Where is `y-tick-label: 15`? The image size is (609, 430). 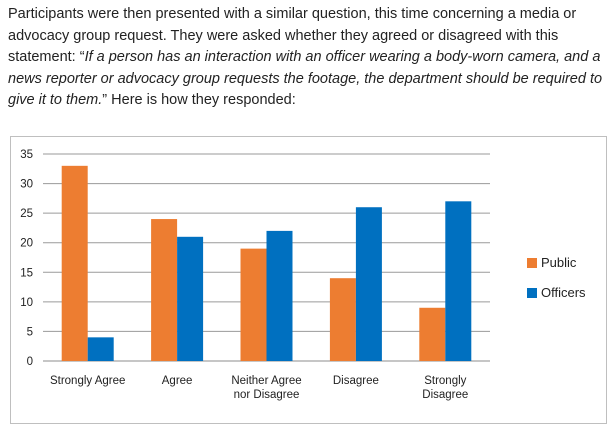 y-tick-label: 15 is located at coordinates (26, 273).